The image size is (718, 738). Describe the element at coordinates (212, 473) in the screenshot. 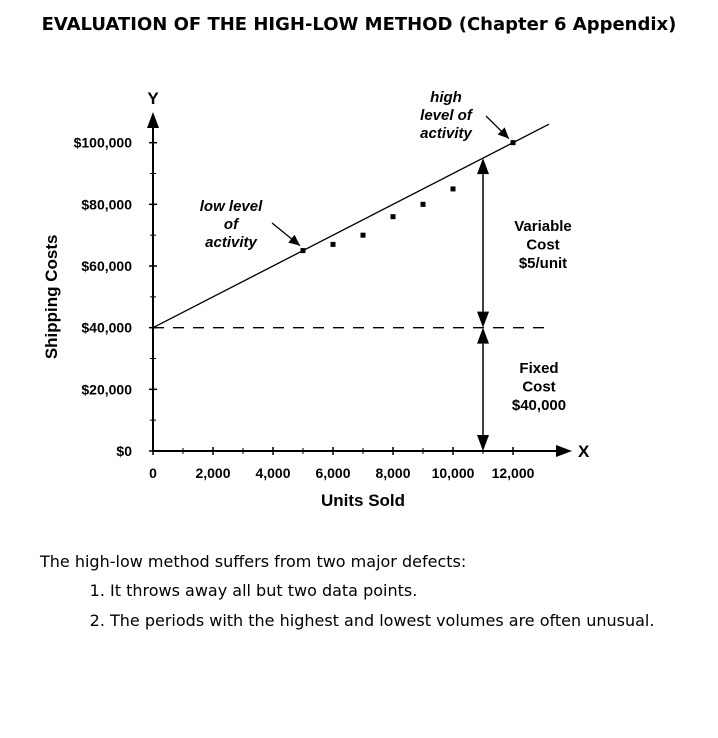

I see `x-tick-label: 2,000` at that location.